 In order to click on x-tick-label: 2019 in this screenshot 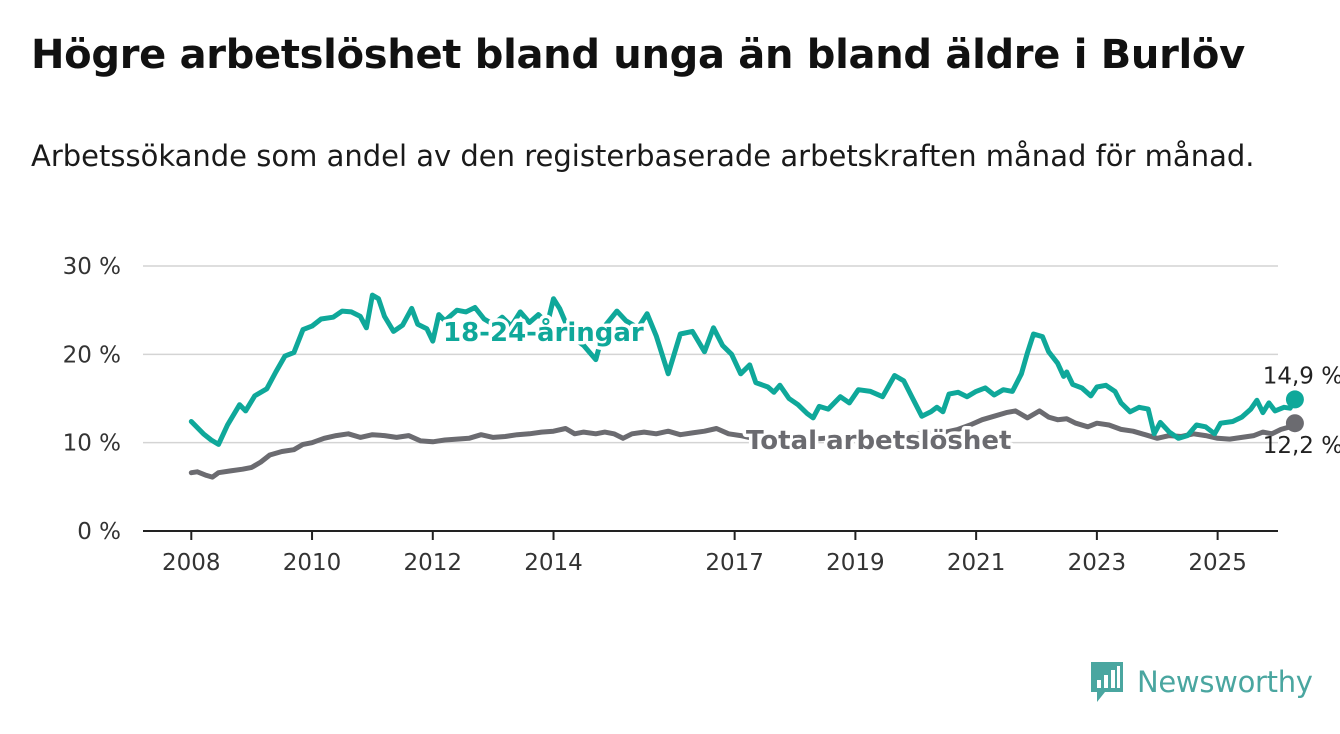, I will do `click(855, 563)`.